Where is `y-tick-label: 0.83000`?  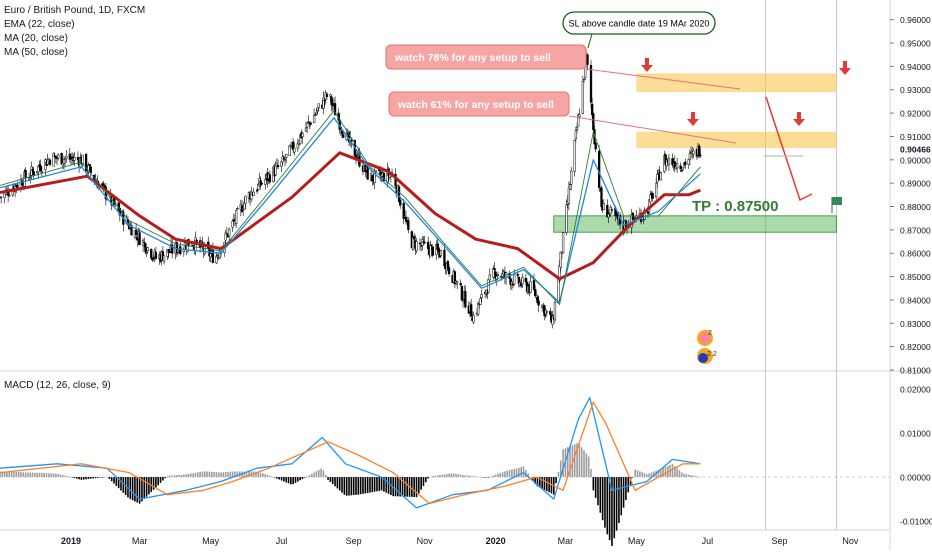
y-tick-label: 0.83000 is located at coordinates (915, 324).